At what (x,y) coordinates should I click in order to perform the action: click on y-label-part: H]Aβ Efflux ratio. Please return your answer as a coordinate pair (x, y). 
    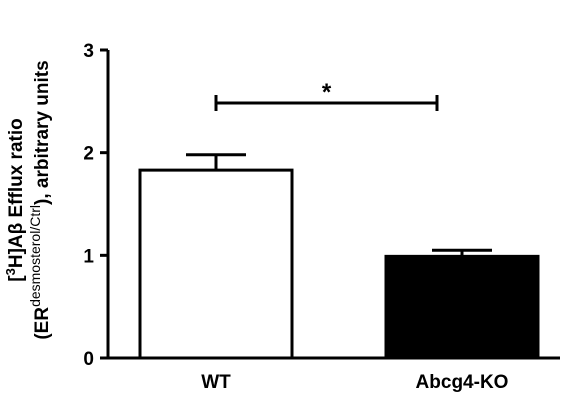
    Looking at the image, I should click on (16, 193).